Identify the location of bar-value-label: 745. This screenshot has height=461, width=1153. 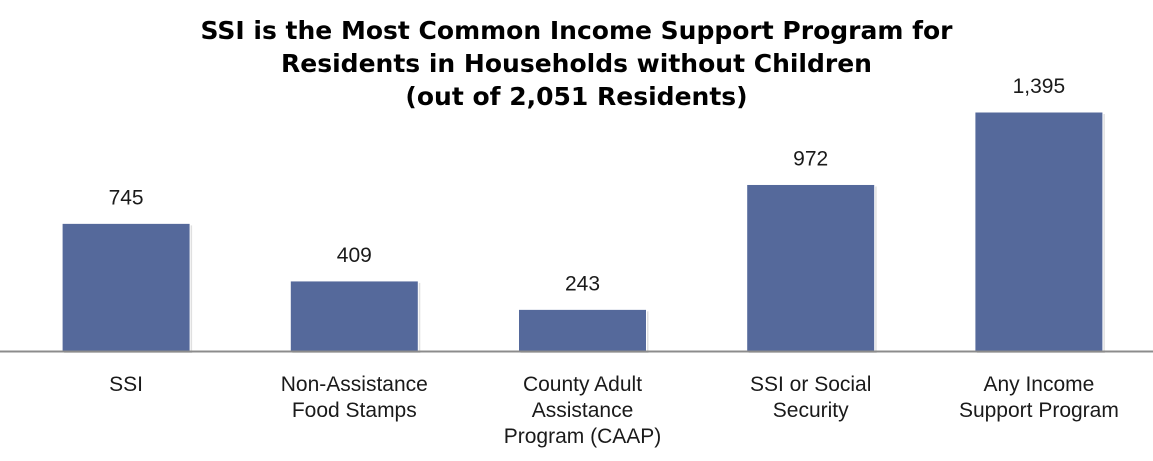
(126, 197).